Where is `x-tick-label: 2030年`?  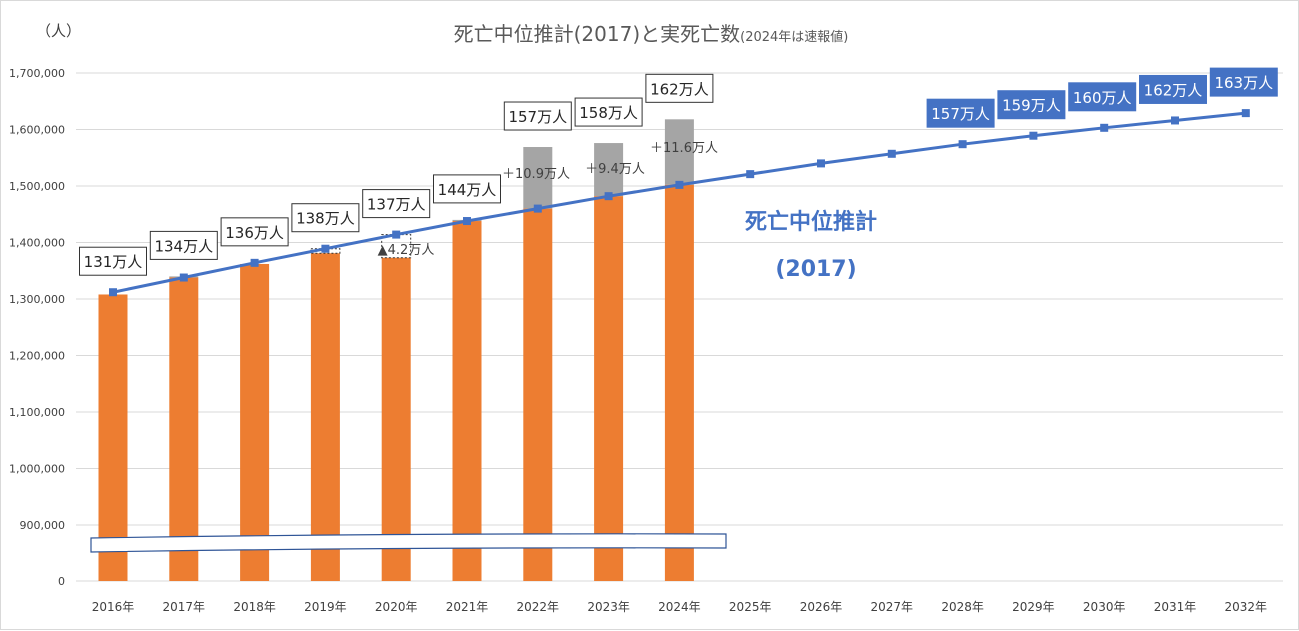
x-tick-label: 2030年 is located at coordinates (1104, 607).